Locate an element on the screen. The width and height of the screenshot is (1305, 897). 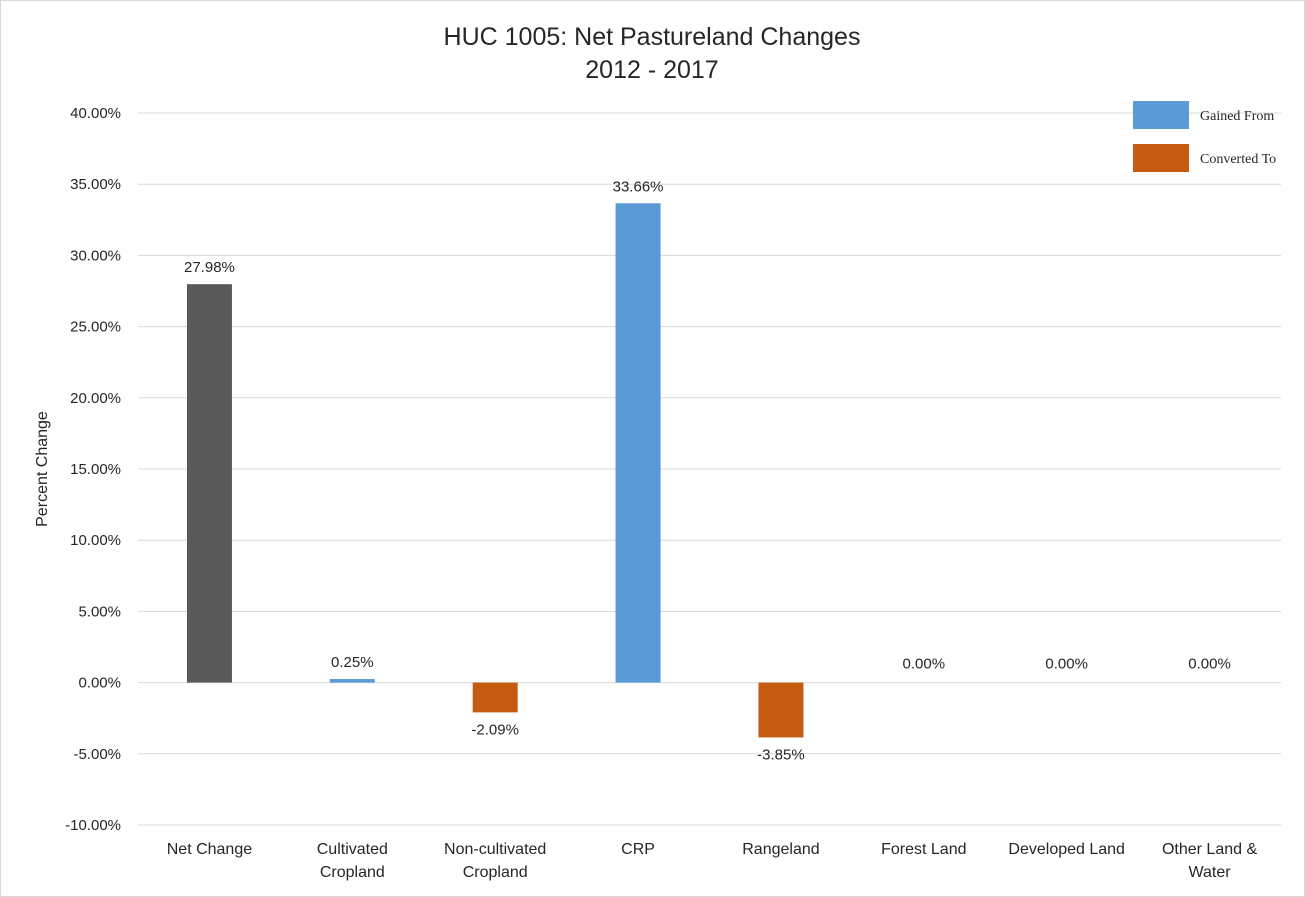
y-tick-label: -5.00% is located at coordinates (97, 754).